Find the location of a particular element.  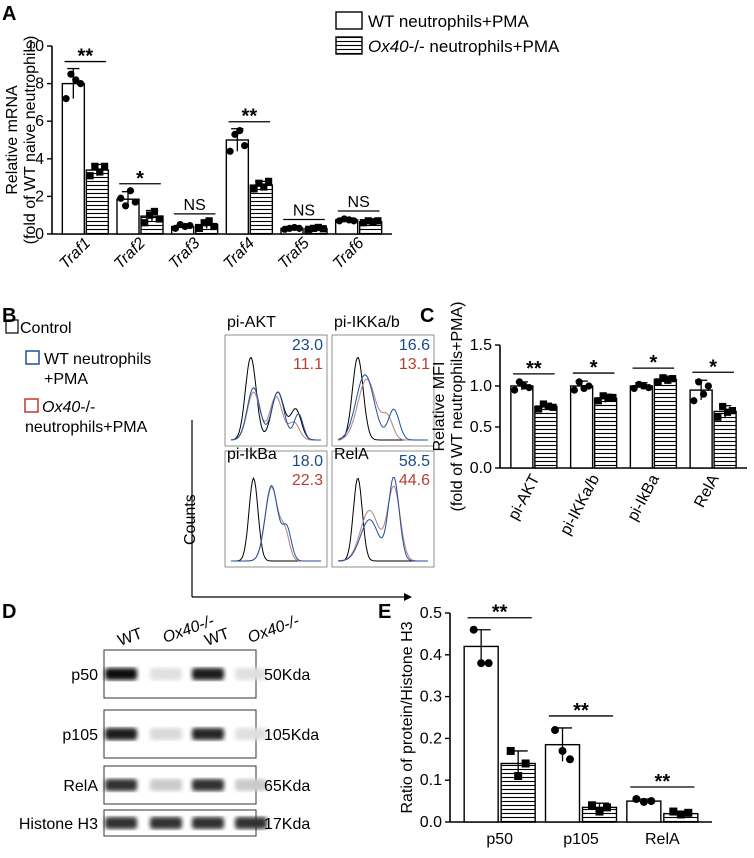

flow-panel-frame is located at coordinates (276, 390).